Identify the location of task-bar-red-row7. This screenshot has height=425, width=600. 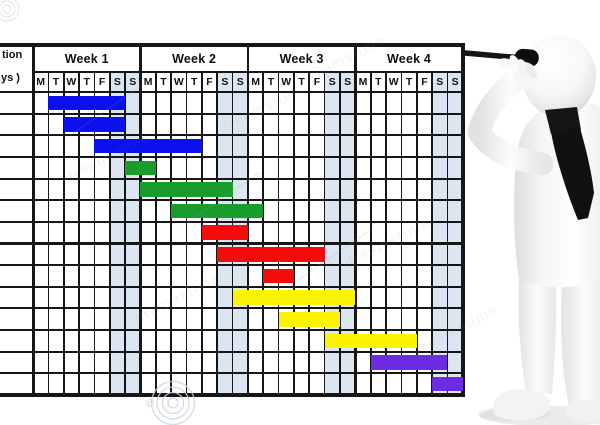
(224, 232).